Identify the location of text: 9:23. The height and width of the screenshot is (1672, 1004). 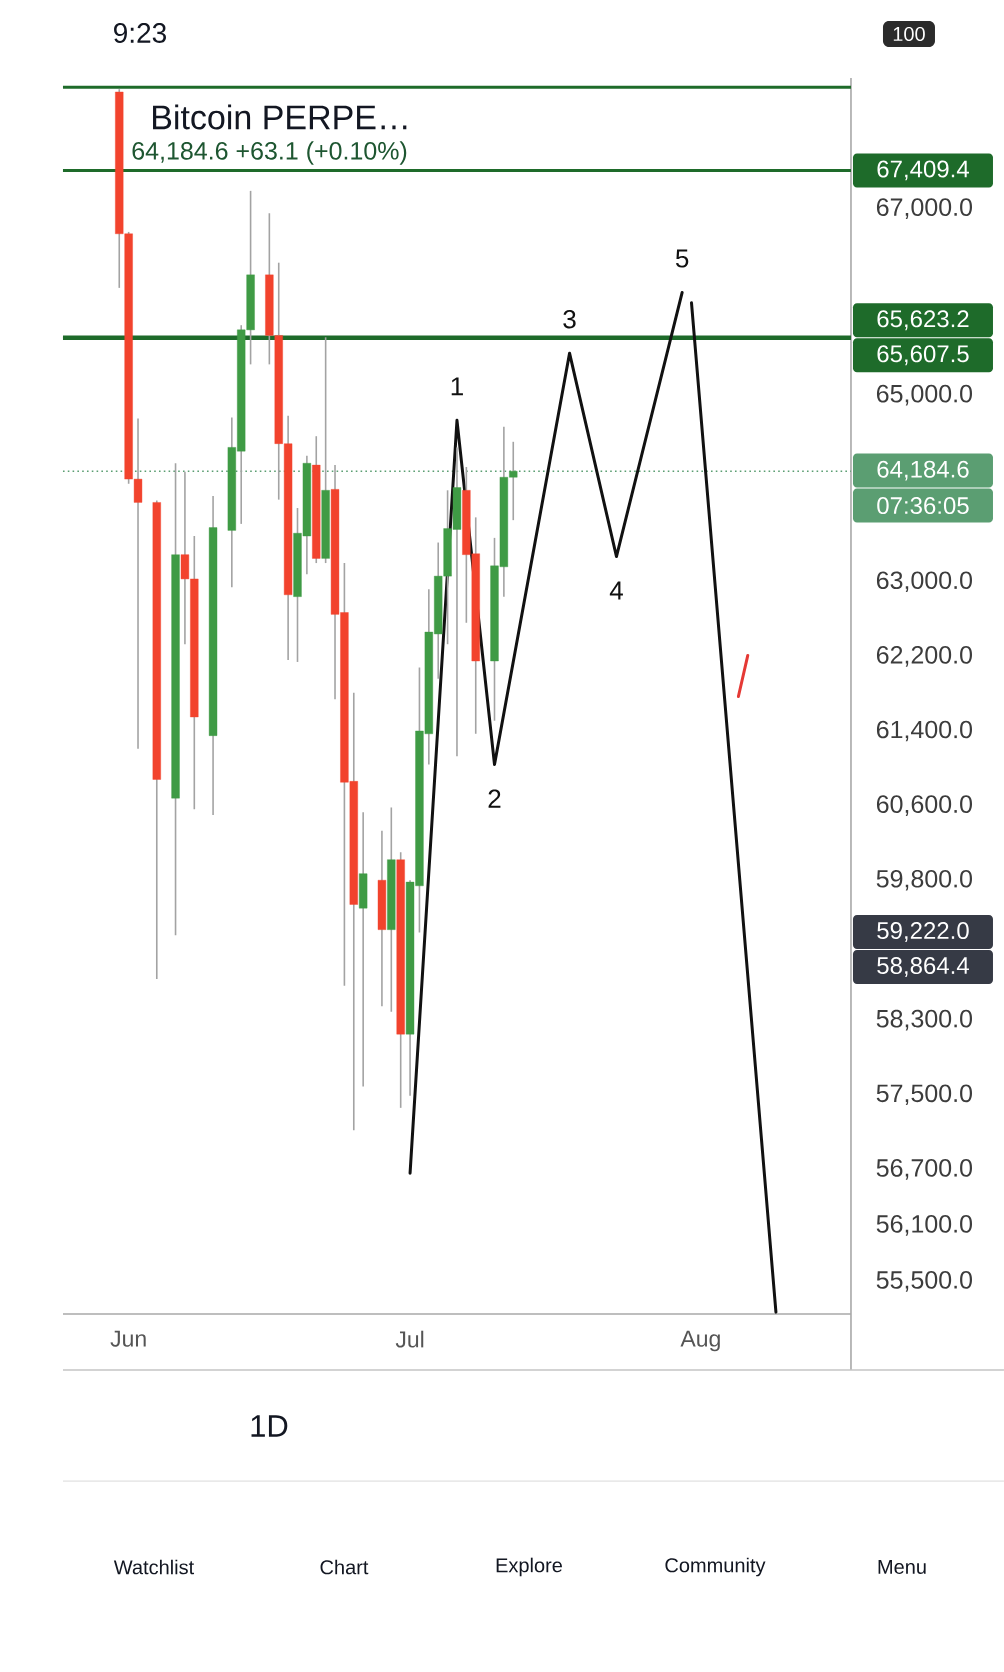
(140, 33).